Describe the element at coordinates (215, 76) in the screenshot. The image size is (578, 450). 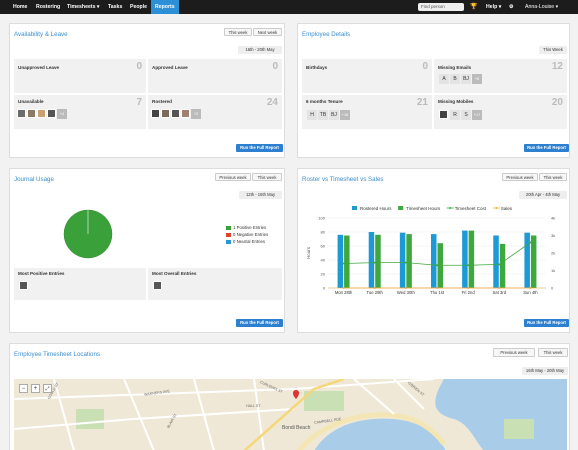
I see `approved-leave-cell: Approved Leave 0` at that location.